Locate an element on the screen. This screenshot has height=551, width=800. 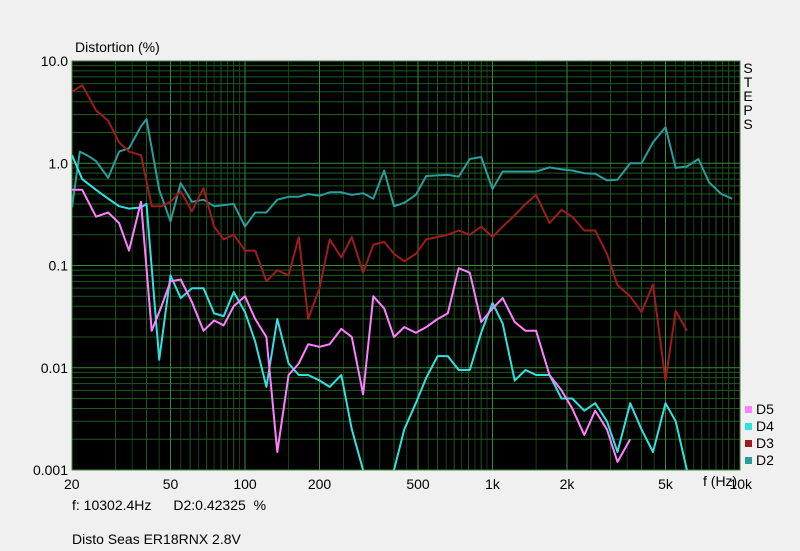
y-axis-label: Distortion (%) is located at coordinates (117, 47).